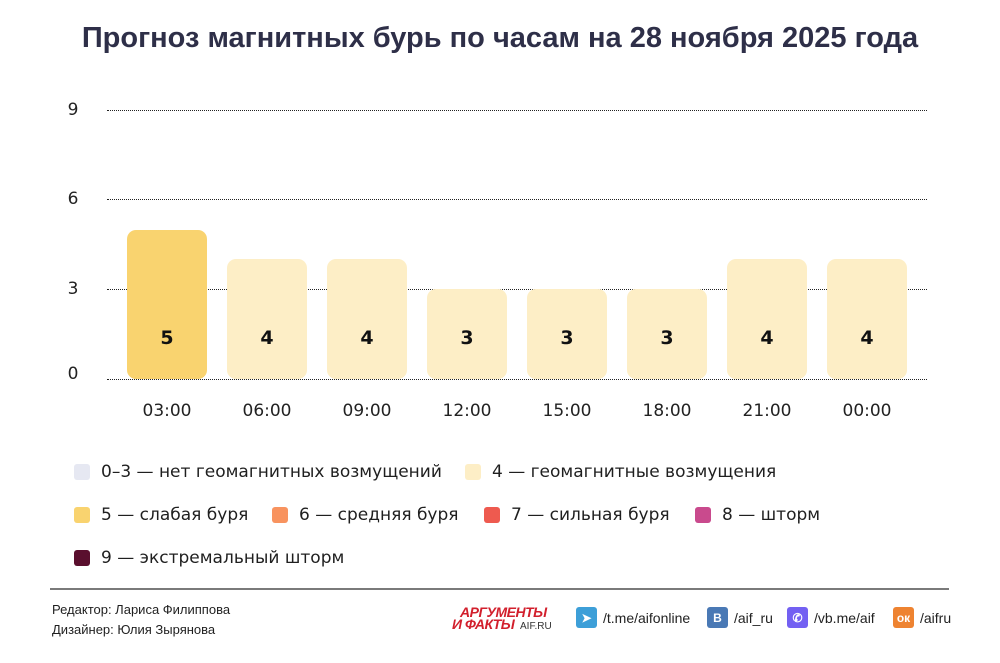  Describe the element at coordinates (586, 617) in the screenshot. I see `telegram-icon: ➤` at that location.